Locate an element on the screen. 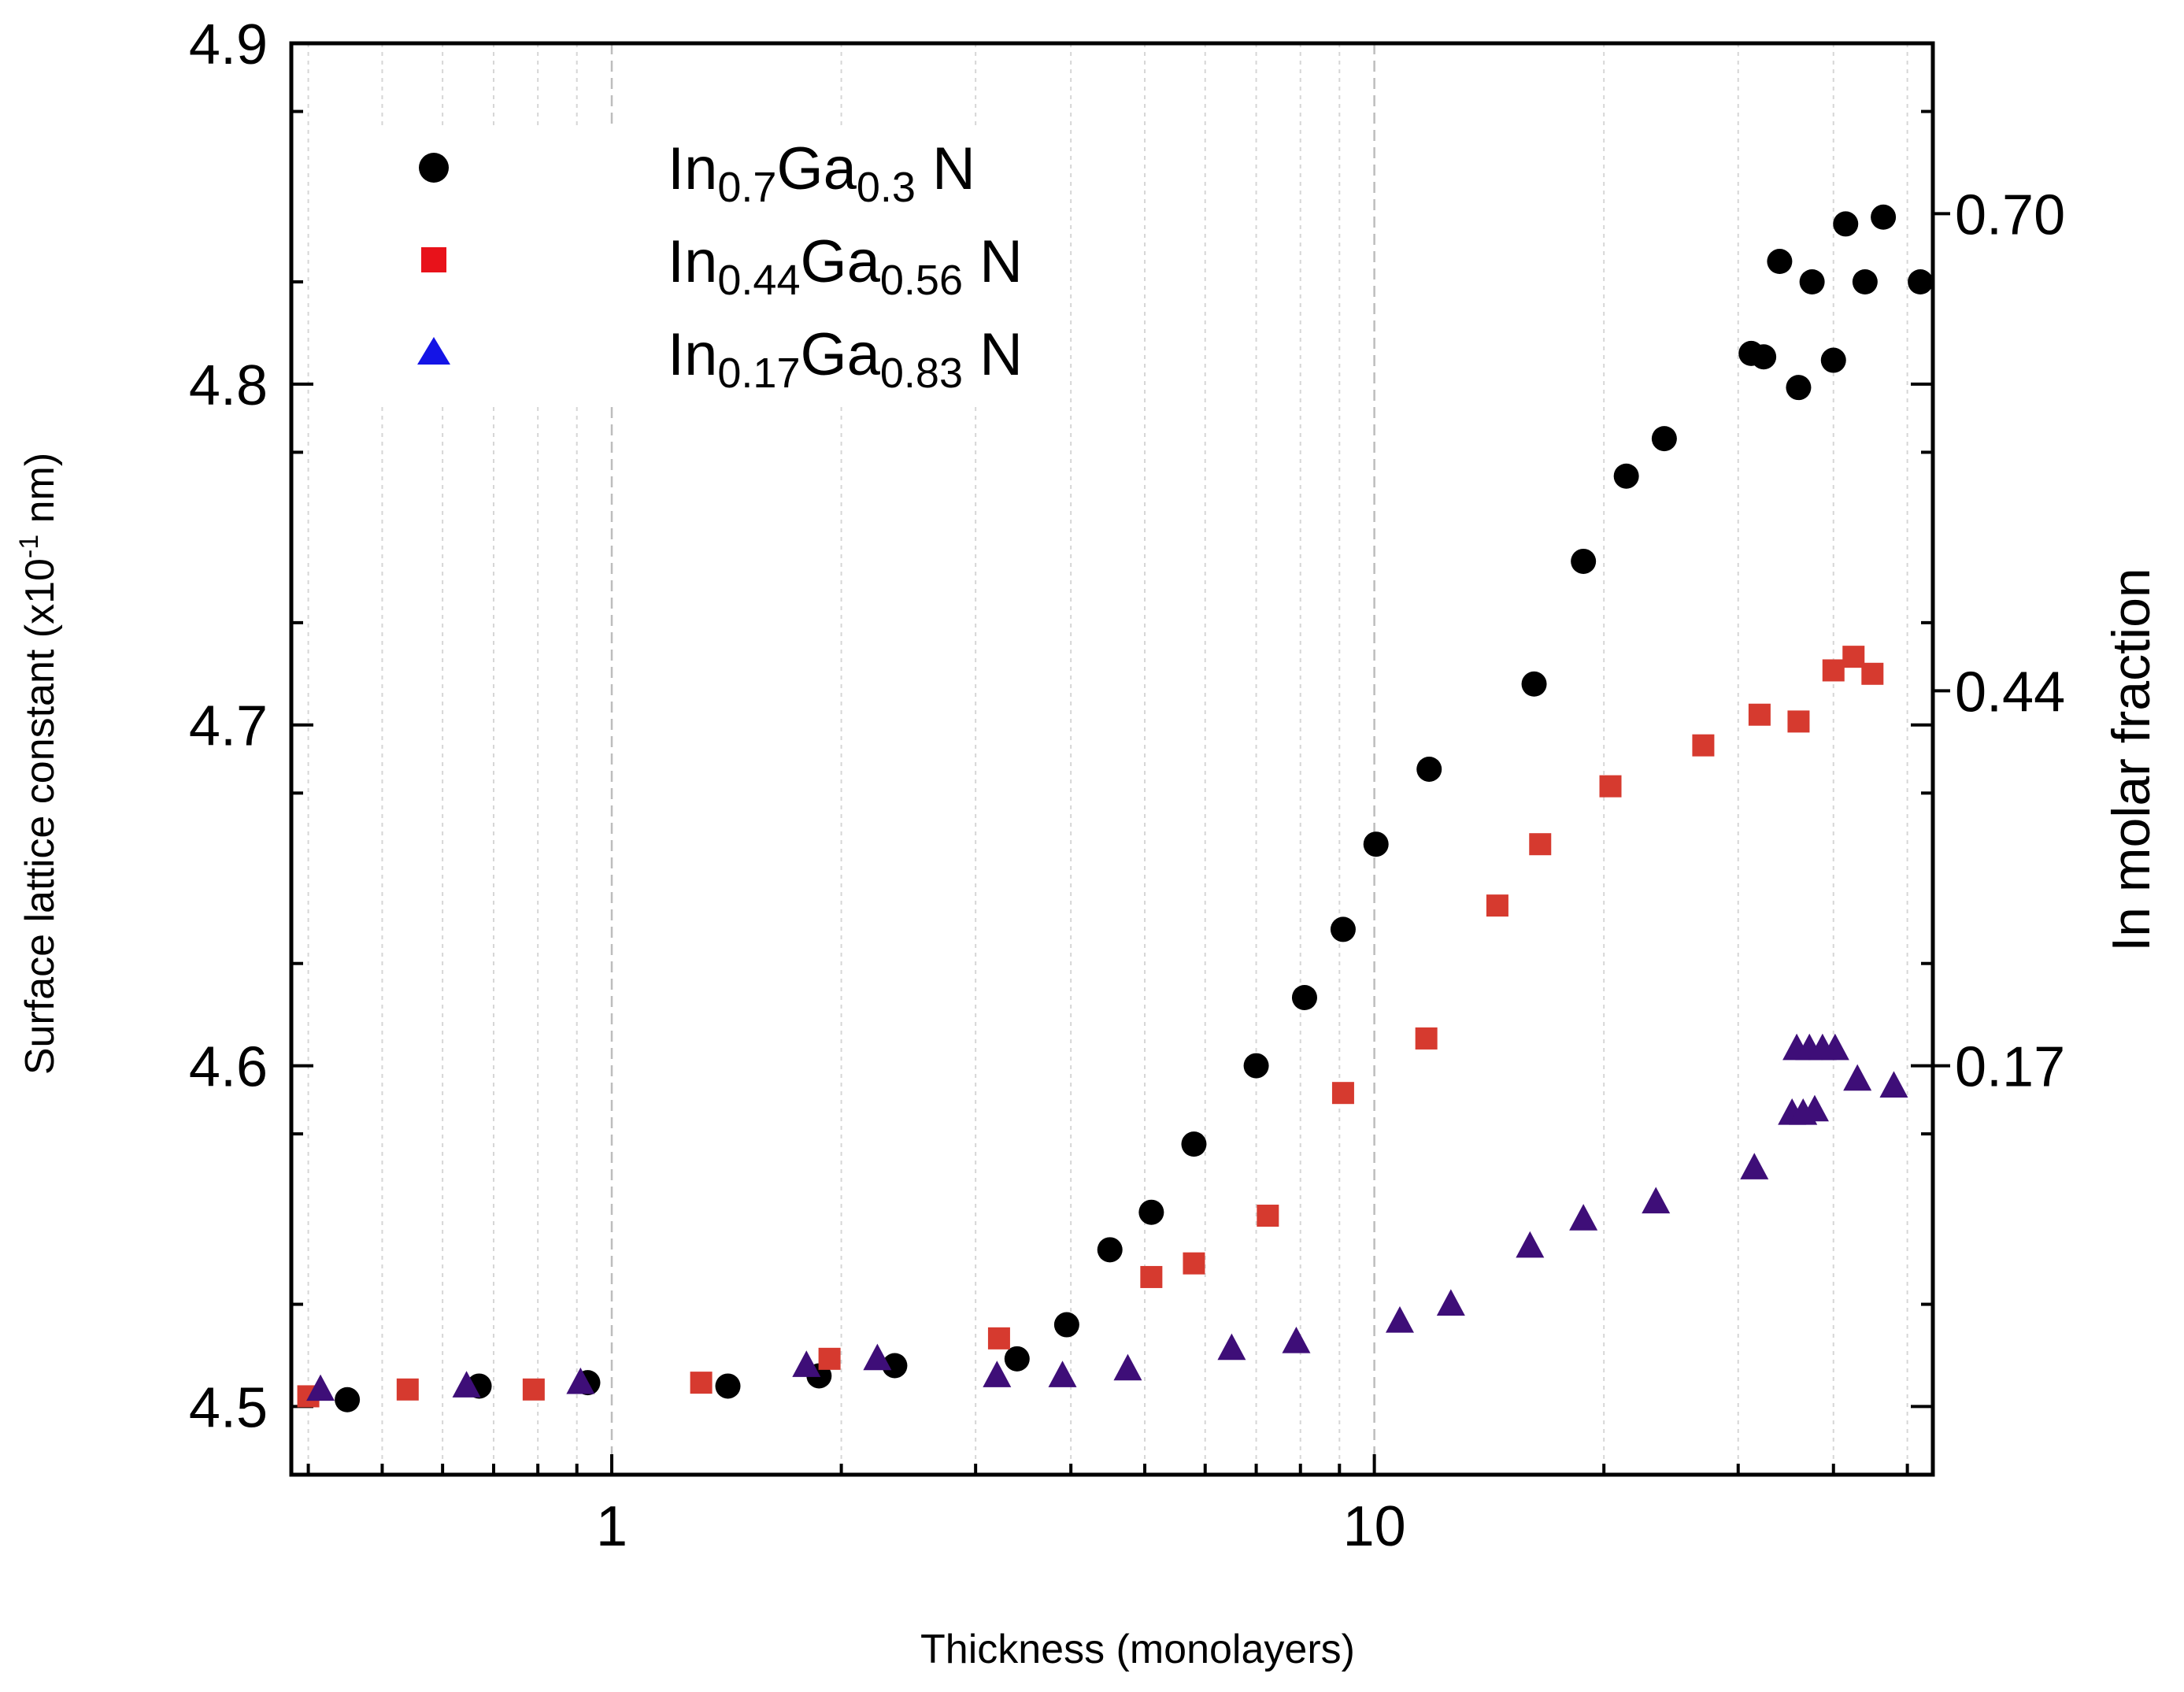 The image size is (2184, 1692). legend-1-sub2: 0.3 is located at coordinates (886, 187).